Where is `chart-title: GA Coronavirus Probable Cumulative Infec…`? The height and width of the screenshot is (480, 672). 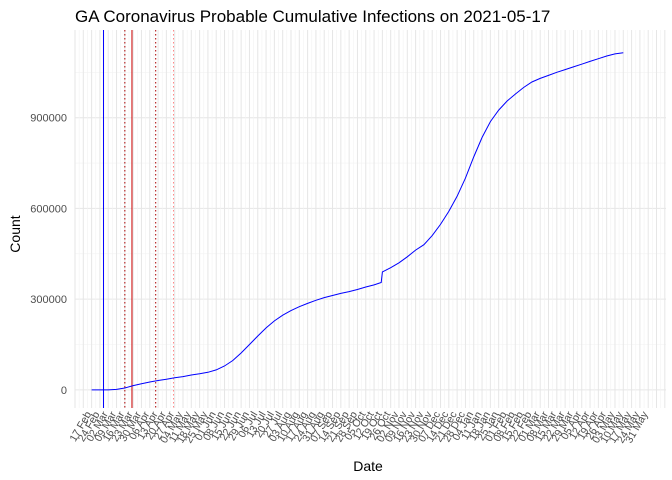
chart-title: GA Coronavirus Probable Cumulative Infec… is located at coordinates (312, 16).